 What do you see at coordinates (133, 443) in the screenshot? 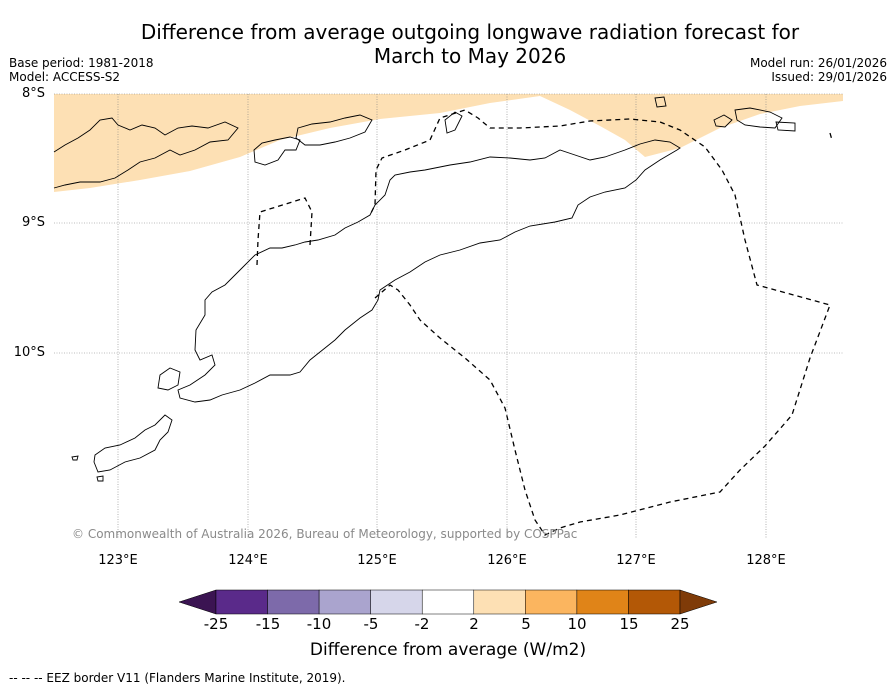
I see `sawu-coast` at bounding box center [133, 443].